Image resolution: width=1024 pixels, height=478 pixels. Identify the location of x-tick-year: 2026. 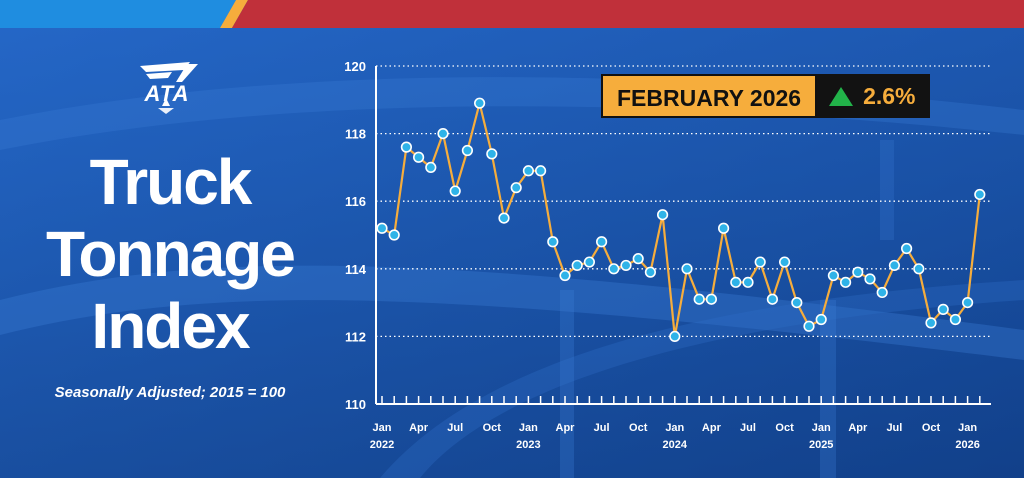
(967, 445).